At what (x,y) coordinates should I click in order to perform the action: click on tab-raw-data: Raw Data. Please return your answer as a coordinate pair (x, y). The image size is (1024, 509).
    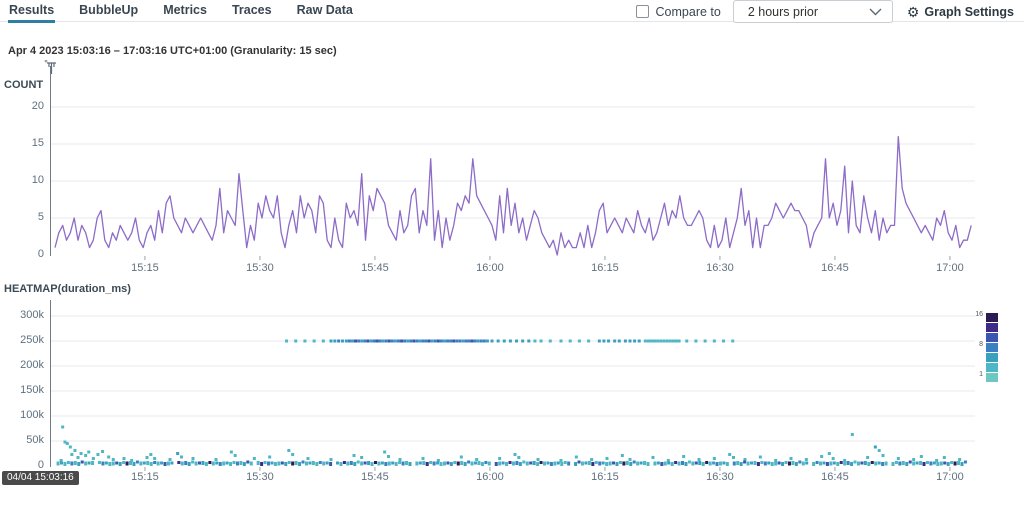
    Looking at the image, I should click on (324, 10).